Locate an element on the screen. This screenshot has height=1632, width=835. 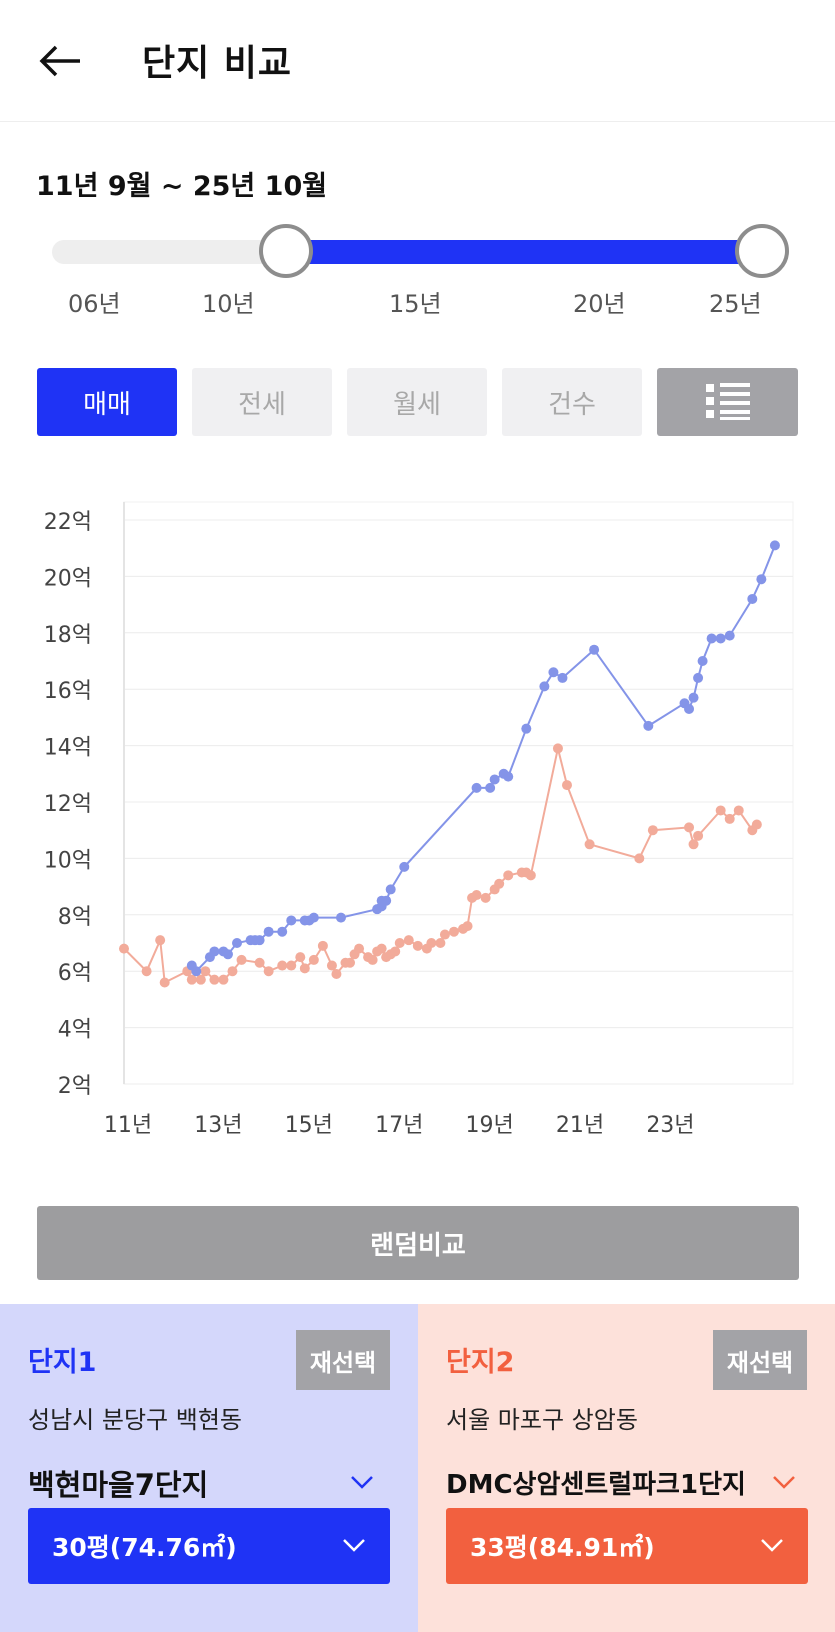
tab-monthly-rent: 월세 is located at coordinates (417, 402).